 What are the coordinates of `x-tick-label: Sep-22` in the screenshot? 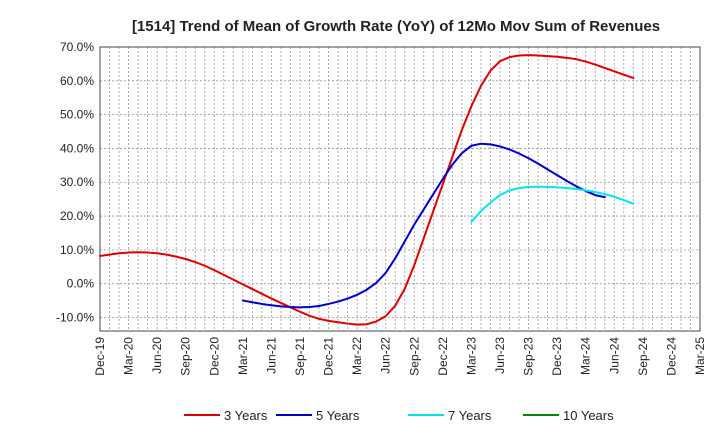 It's located at (414, 356).